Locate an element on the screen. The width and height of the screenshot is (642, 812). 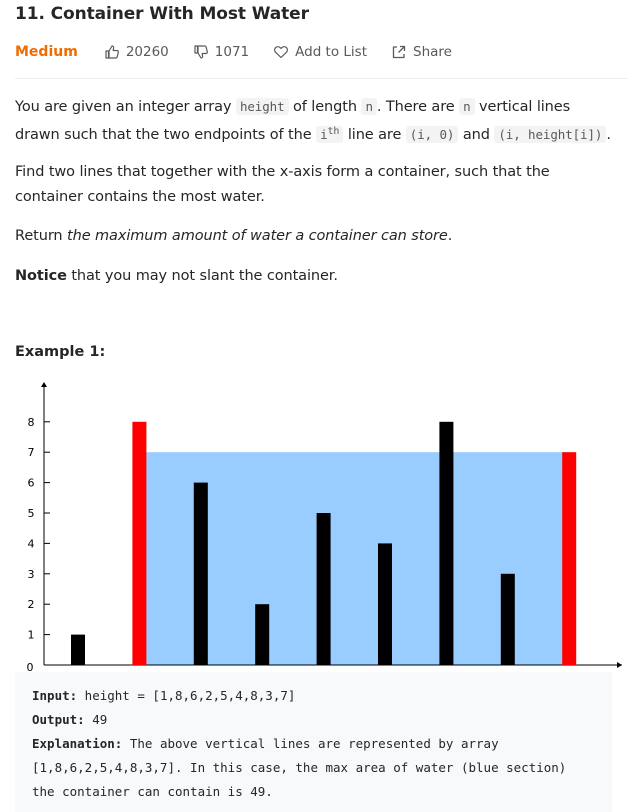
inline-code: (i, 0) is located at coordinates (432, 134).